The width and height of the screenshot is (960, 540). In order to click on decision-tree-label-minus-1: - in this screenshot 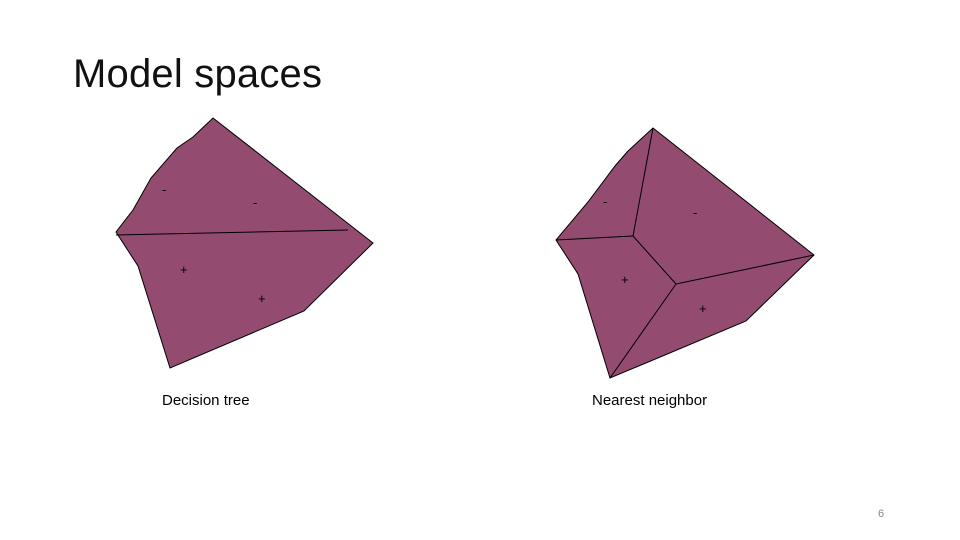, I will do `click(164, 189)`.